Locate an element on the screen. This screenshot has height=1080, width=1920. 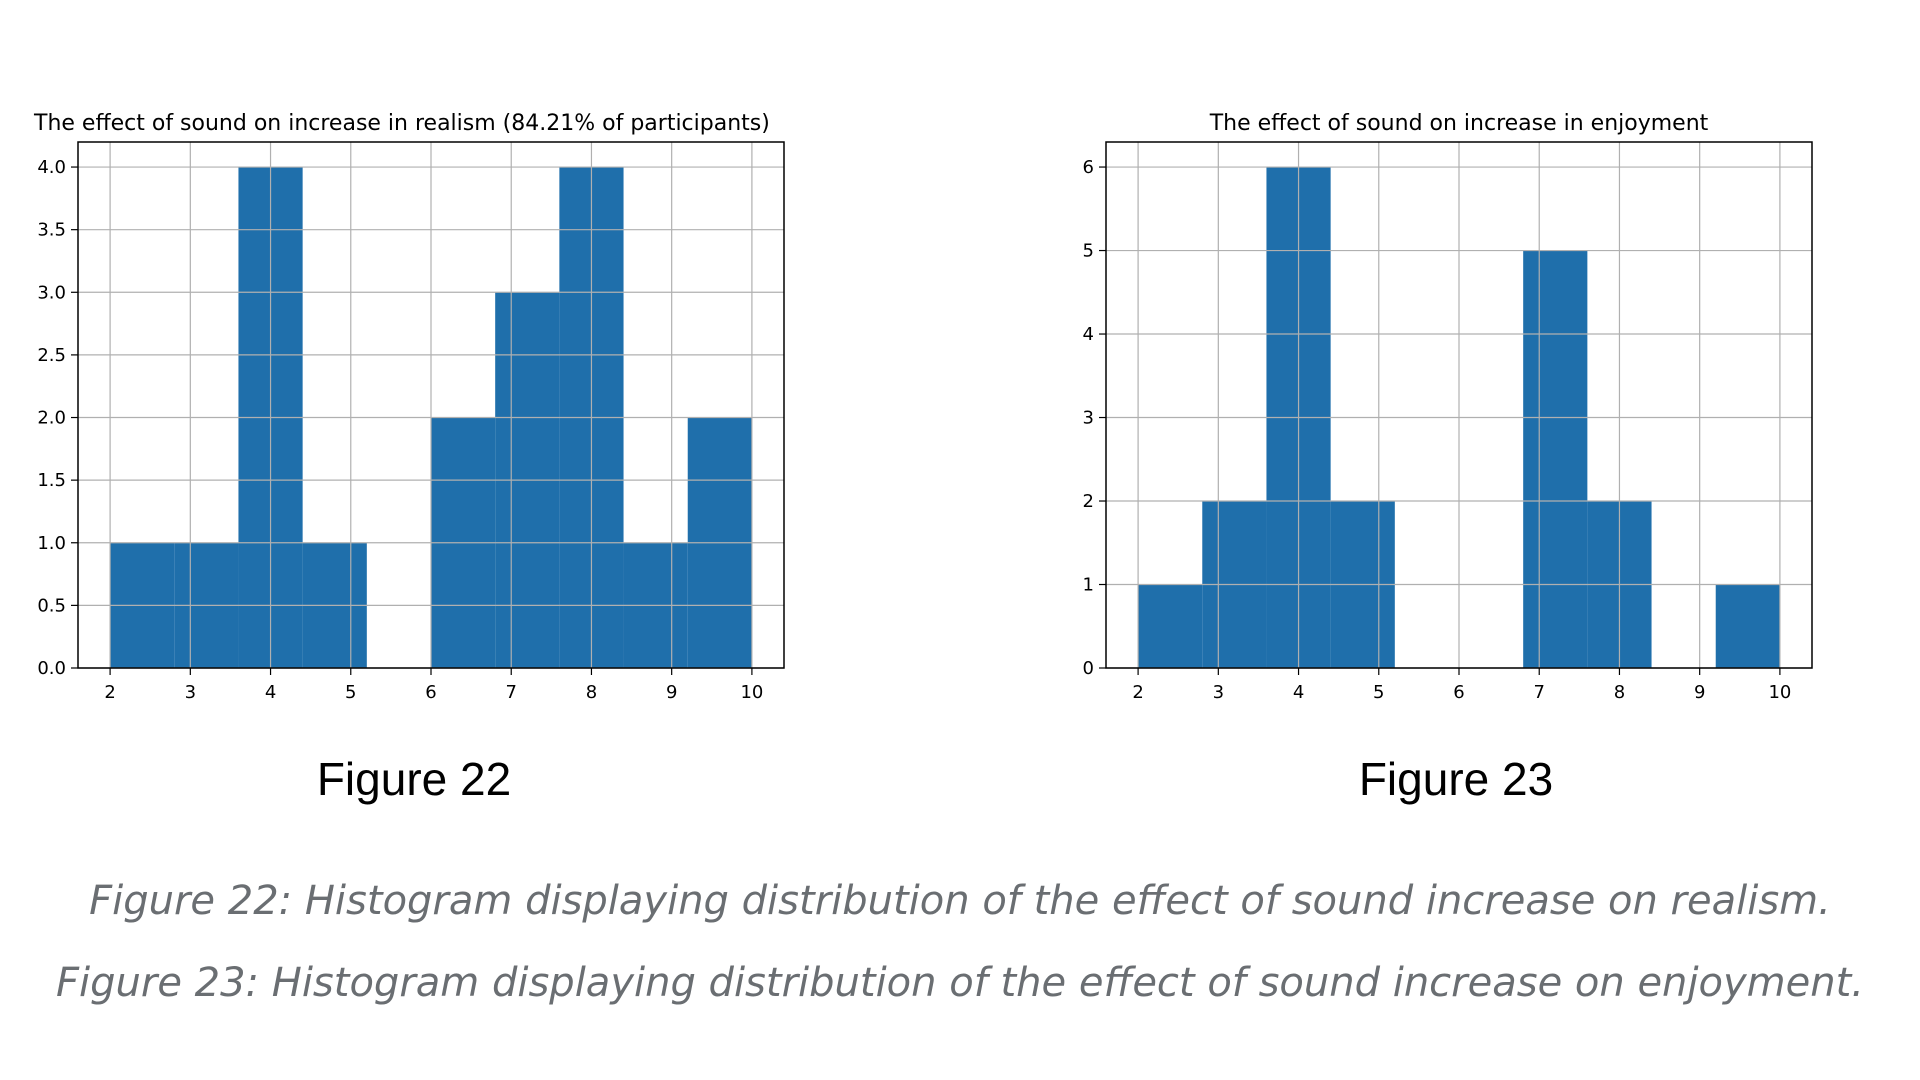
y-tick-label: 6 is located at coordinates (1088, 167).